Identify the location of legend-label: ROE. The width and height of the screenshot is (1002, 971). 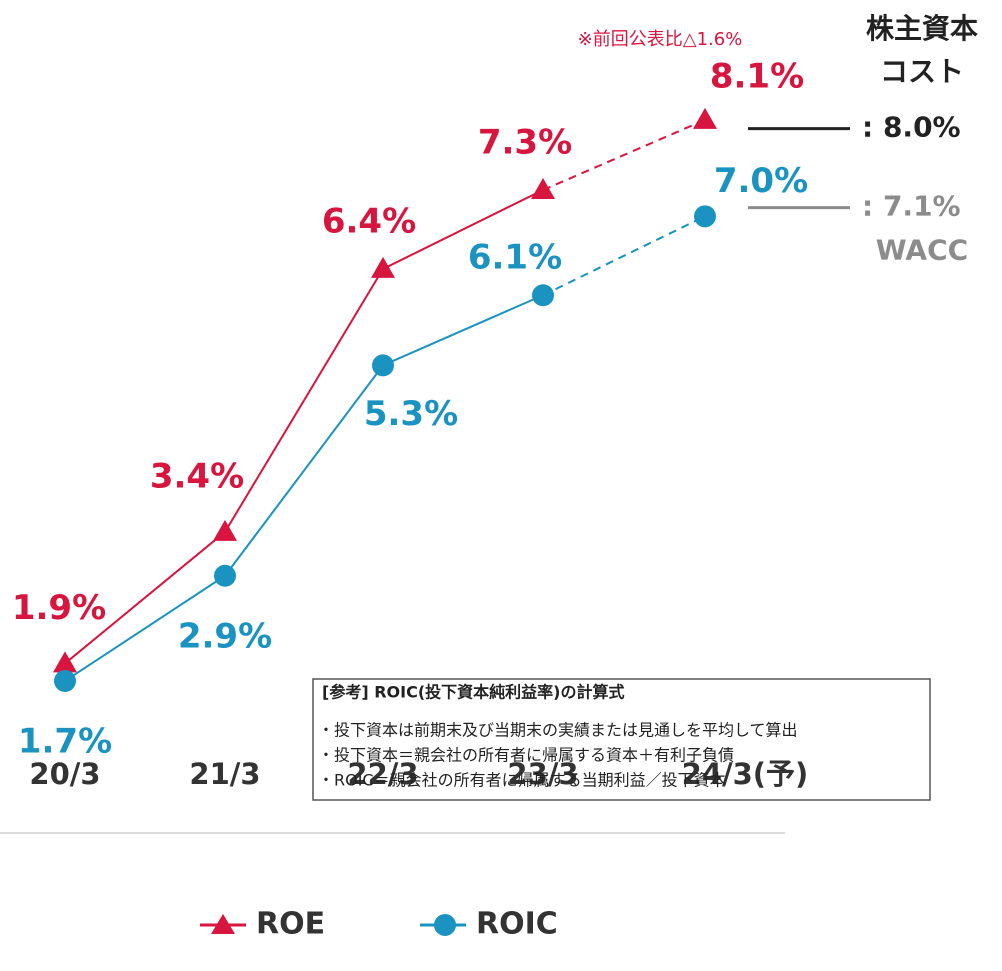
(290, 924).